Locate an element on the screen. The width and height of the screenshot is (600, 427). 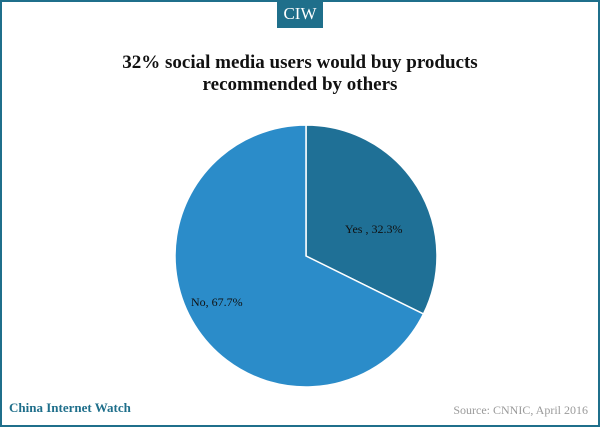
footer-brand: China Internet Watch is located at coordinates (70, 407).